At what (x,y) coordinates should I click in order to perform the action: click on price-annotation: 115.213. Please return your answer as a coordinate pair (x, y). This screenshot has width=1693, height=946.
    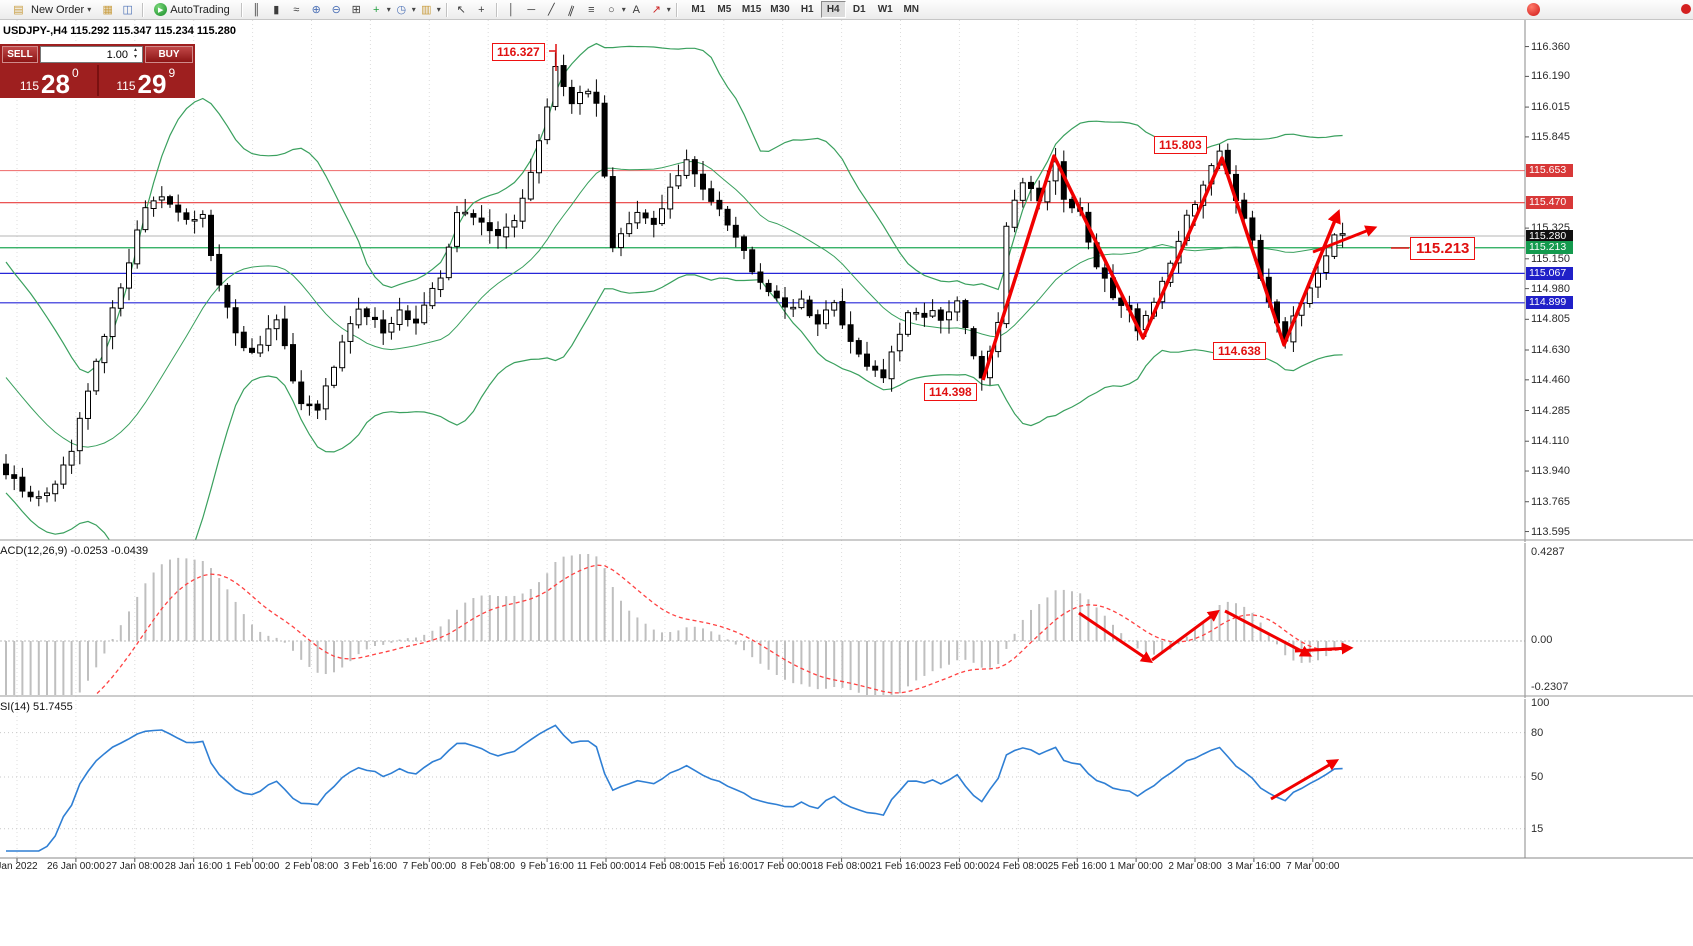
    Looking at the image, I should click on (1443, 248).